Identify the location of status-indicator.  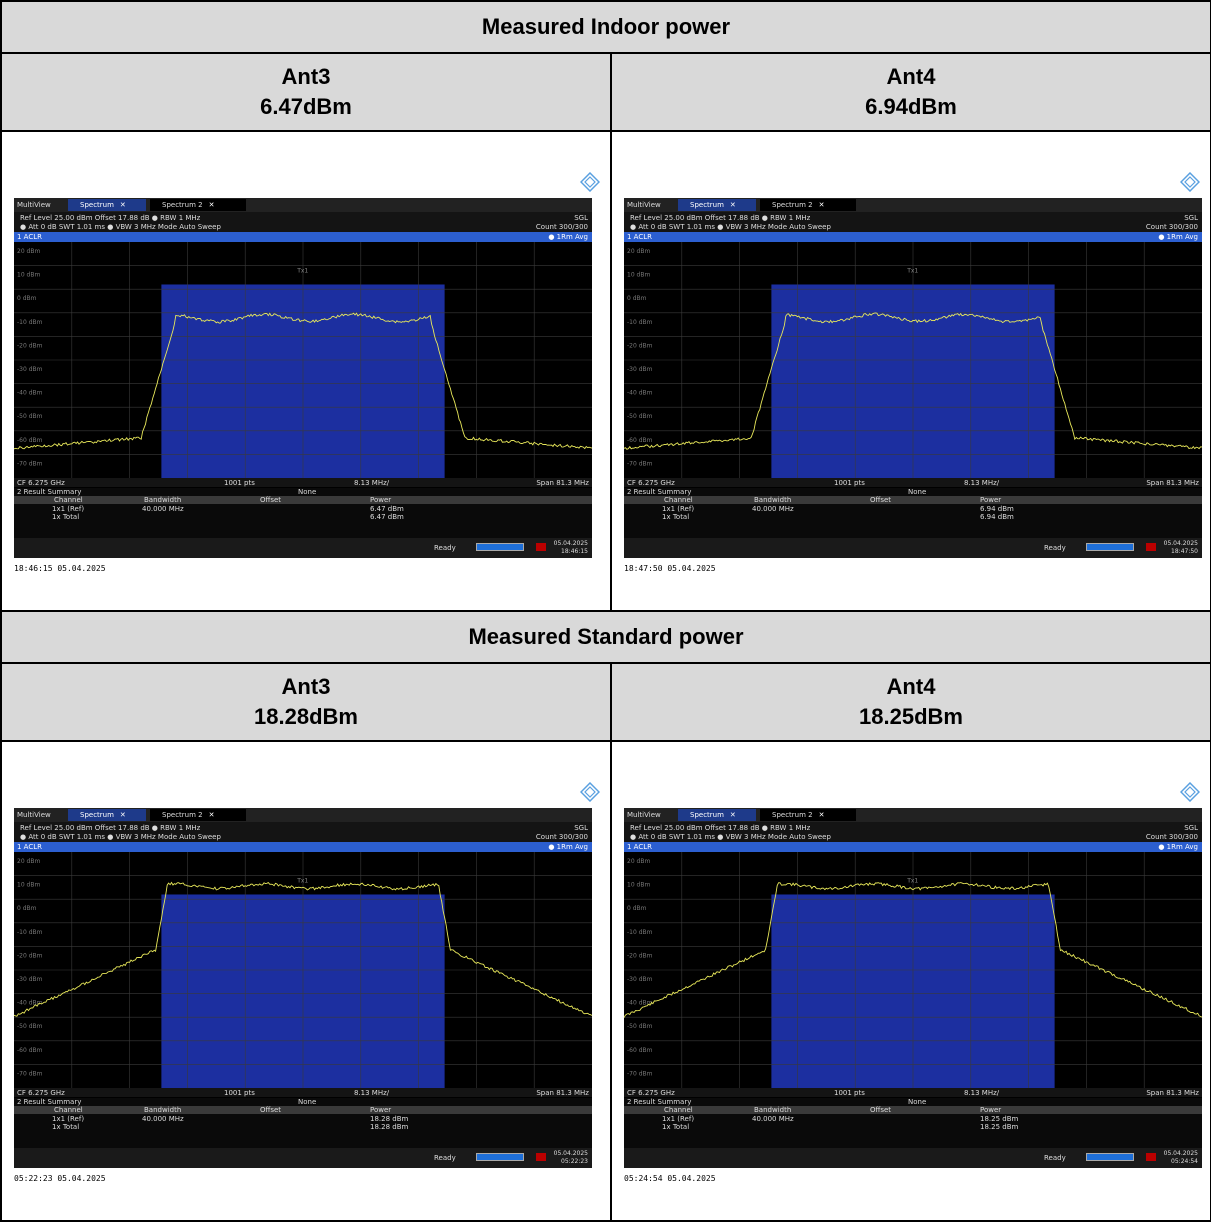
(541, 547).